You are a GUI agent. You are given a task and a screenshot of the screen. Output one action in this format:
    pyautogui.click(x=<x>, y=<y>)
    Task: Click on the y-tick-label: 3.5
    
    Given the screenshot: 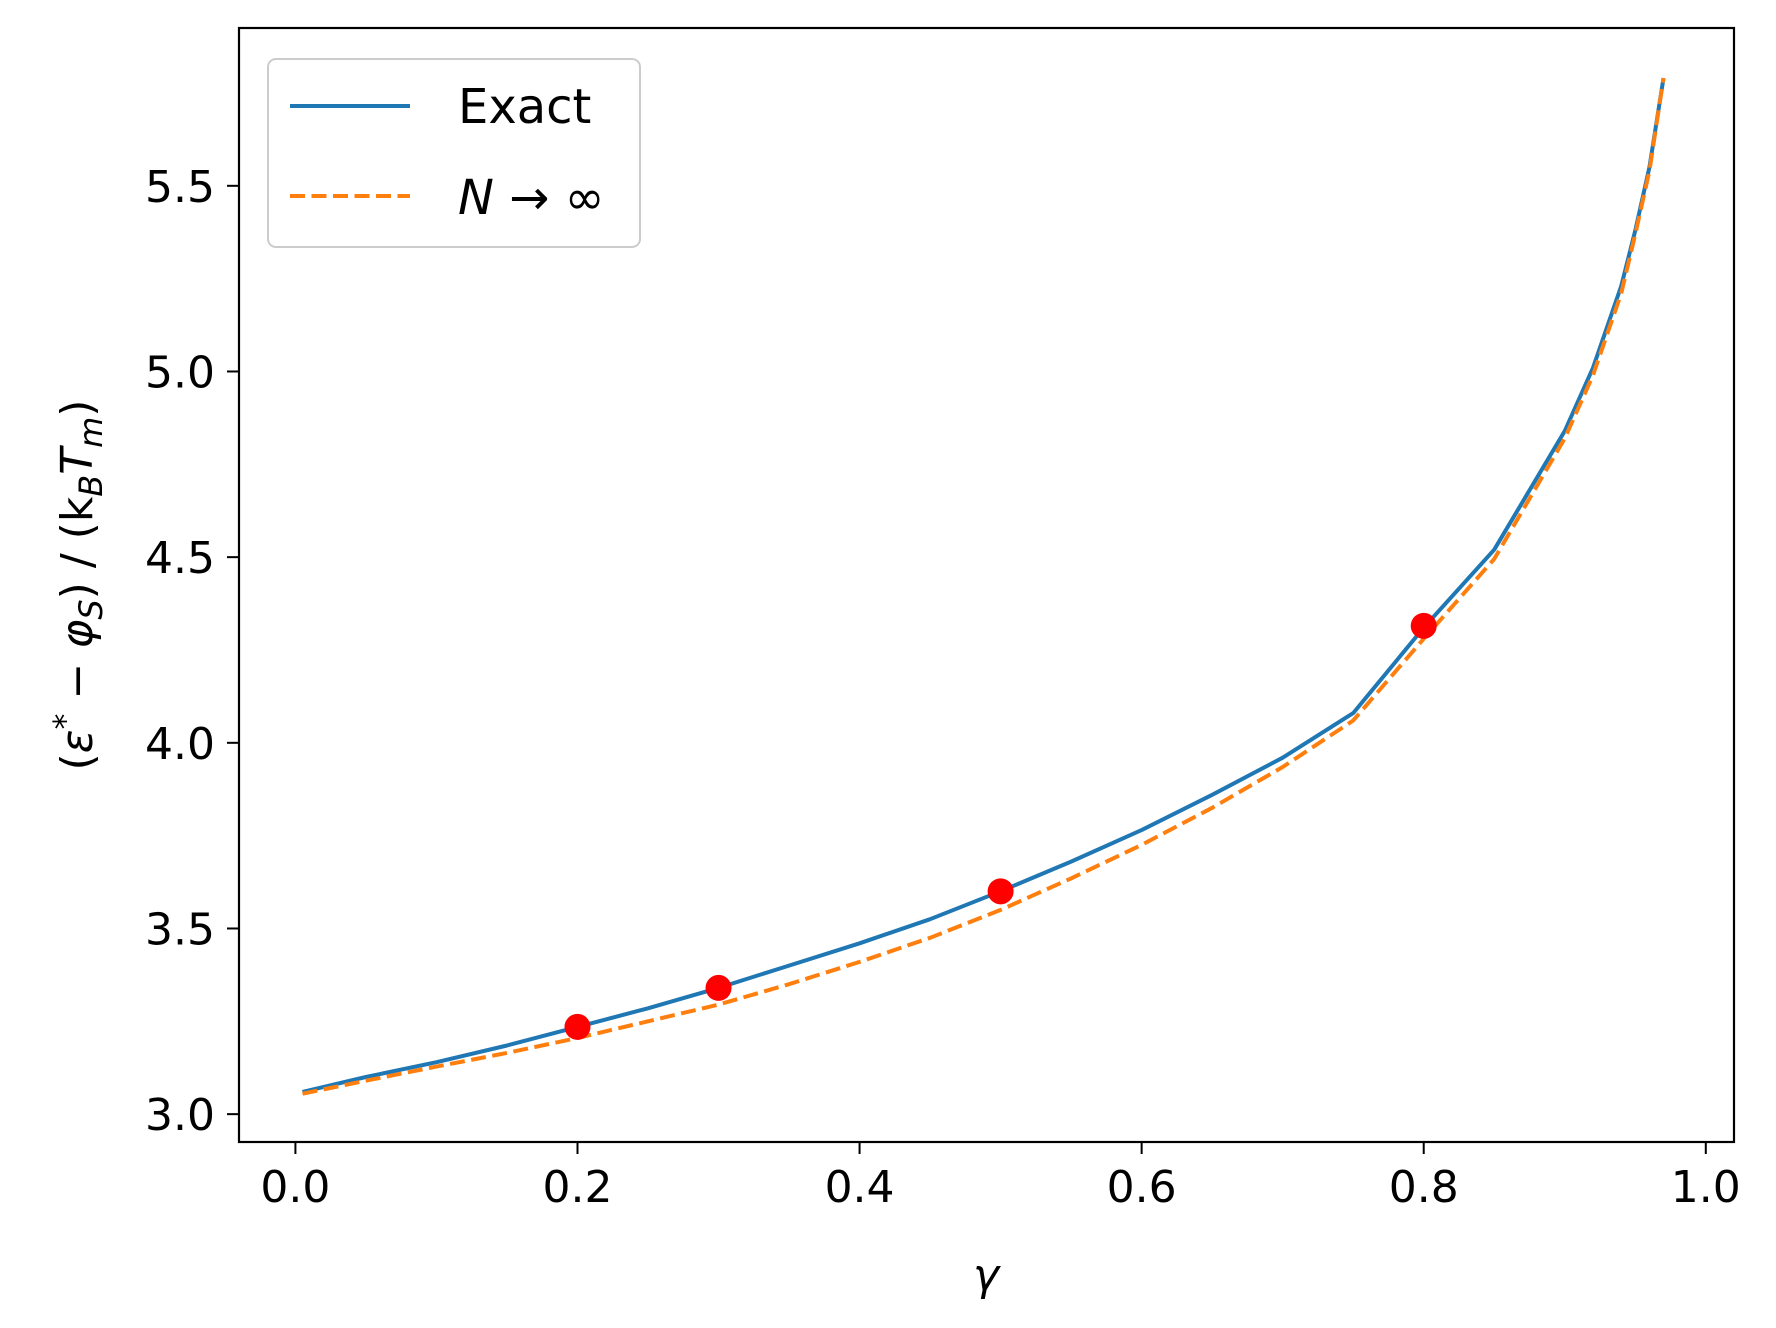 What is the action you would take?
    pyautogui.click(x=180, y=929)
    